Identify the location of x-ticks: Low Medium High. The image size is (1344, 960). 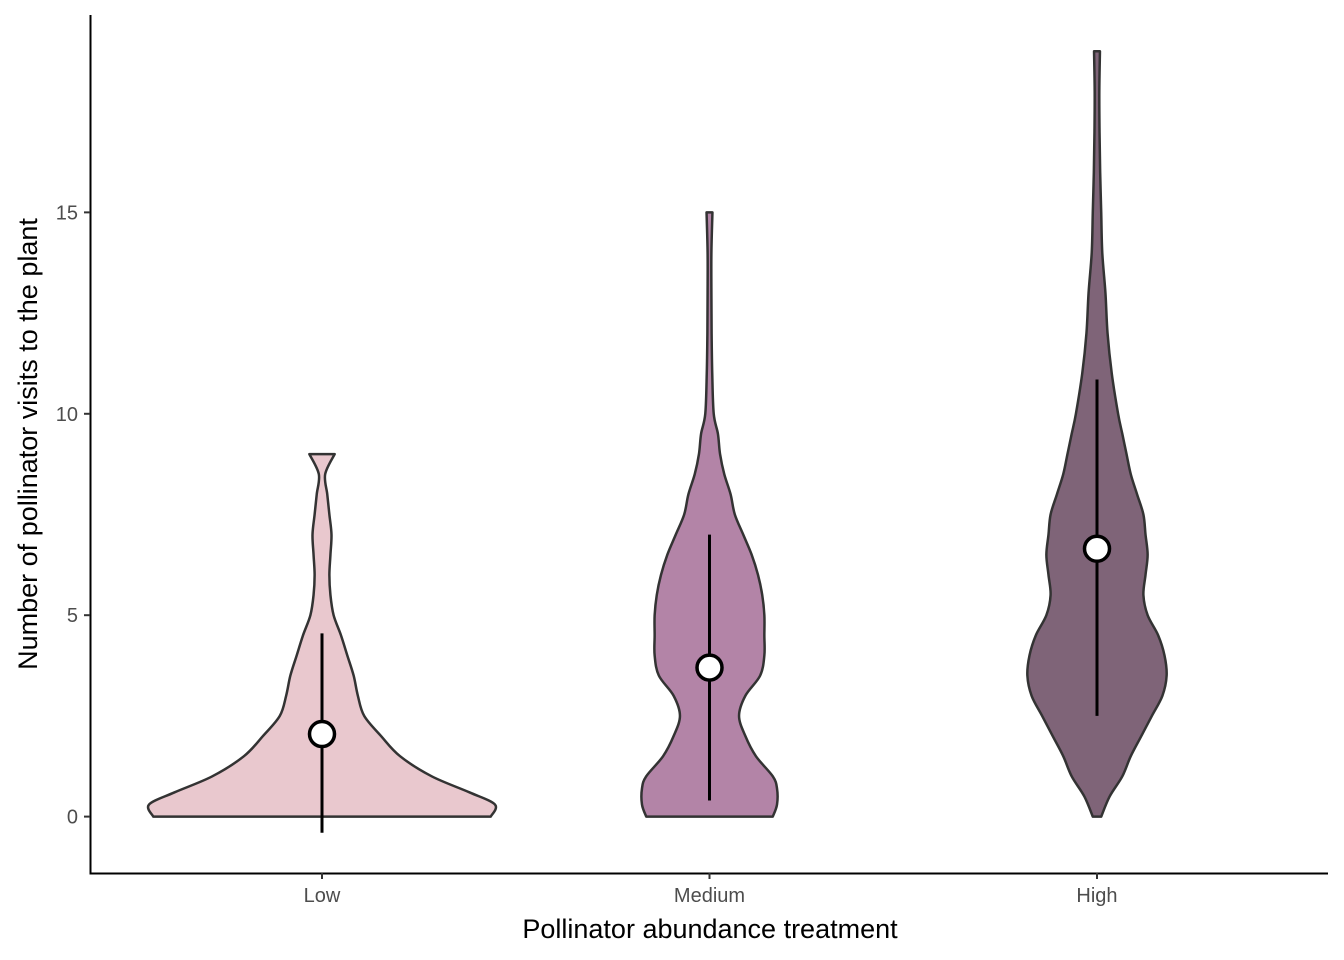
(711, 890).